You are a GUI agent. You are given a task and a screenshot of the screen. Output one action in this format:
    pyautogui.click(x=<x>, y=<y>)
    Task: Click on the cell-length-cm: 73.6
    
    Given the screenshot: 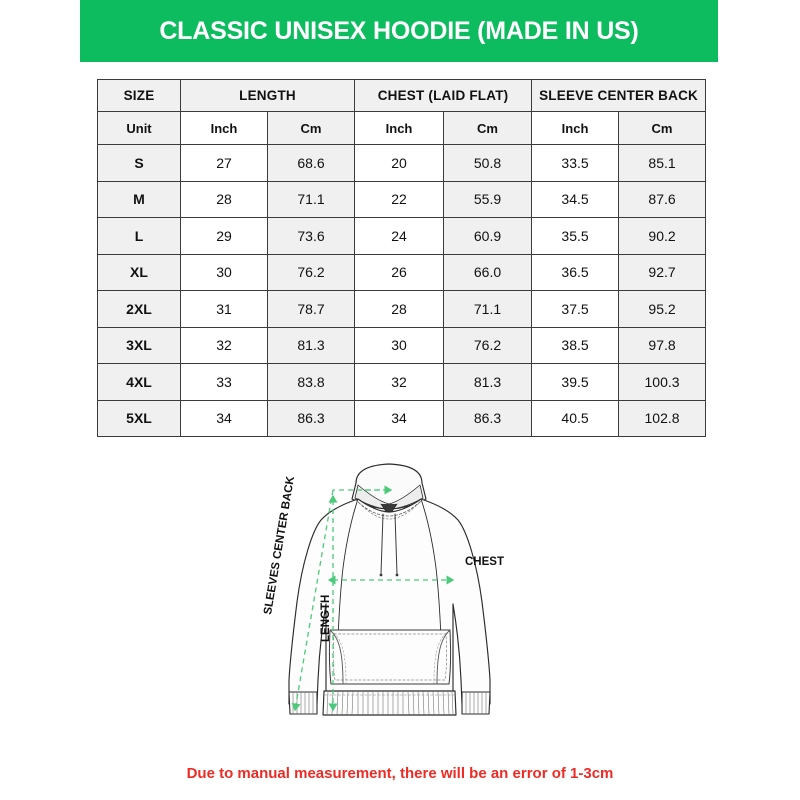 What is the action you would take?
    pyautogui.click(x=311, y=236)
    